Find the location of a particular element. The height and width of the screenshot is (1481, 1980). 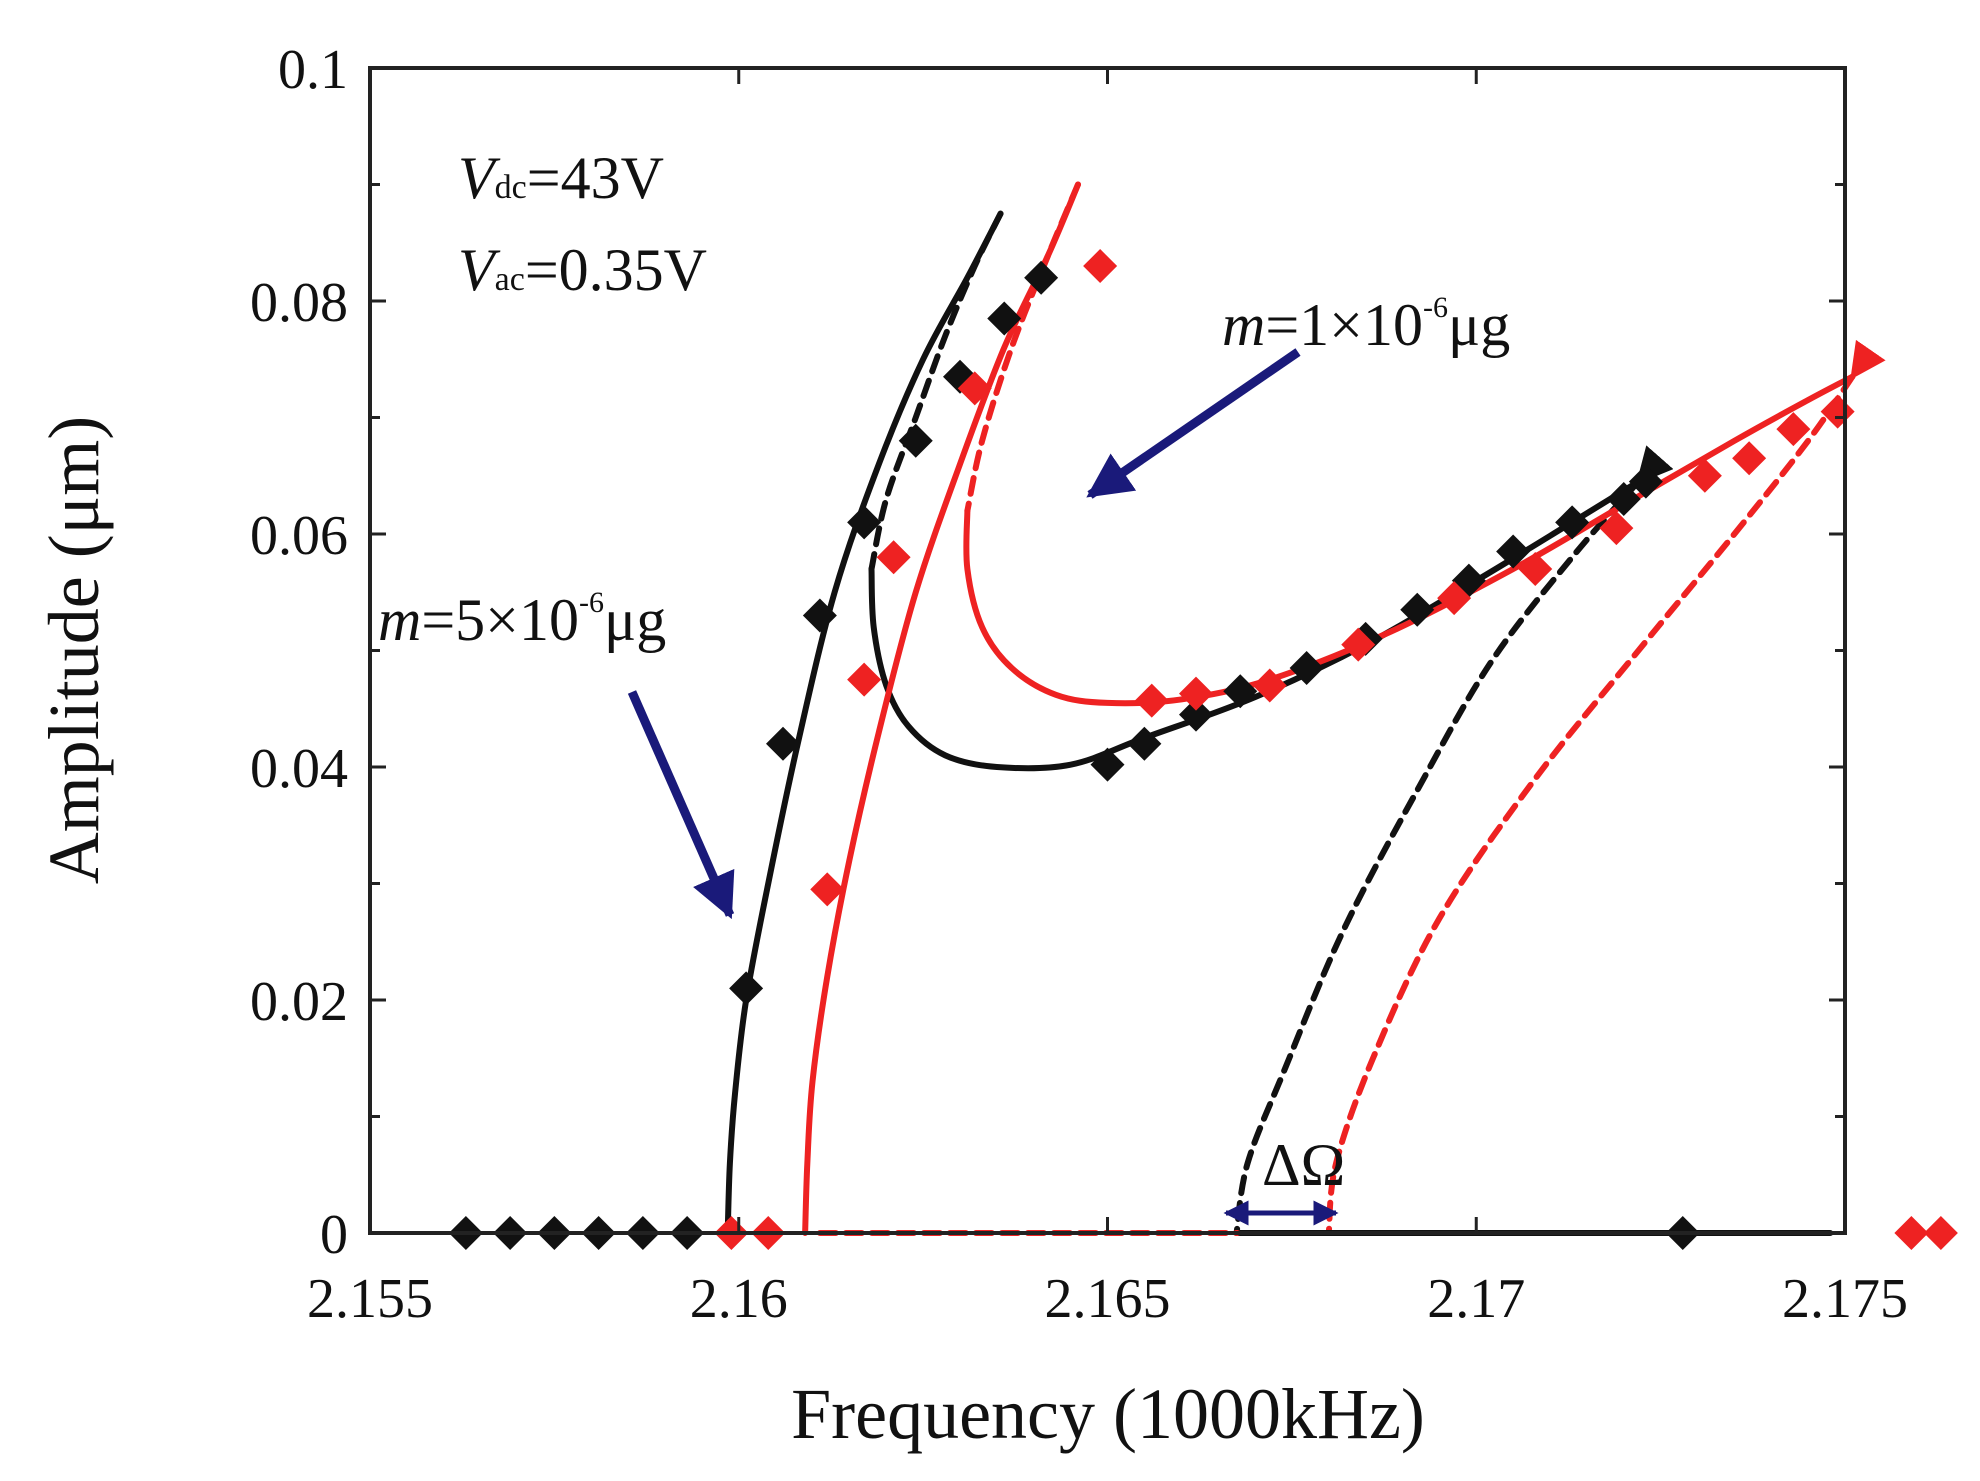

y-tick-label: 0.06 is located at coordinates (299, 536).